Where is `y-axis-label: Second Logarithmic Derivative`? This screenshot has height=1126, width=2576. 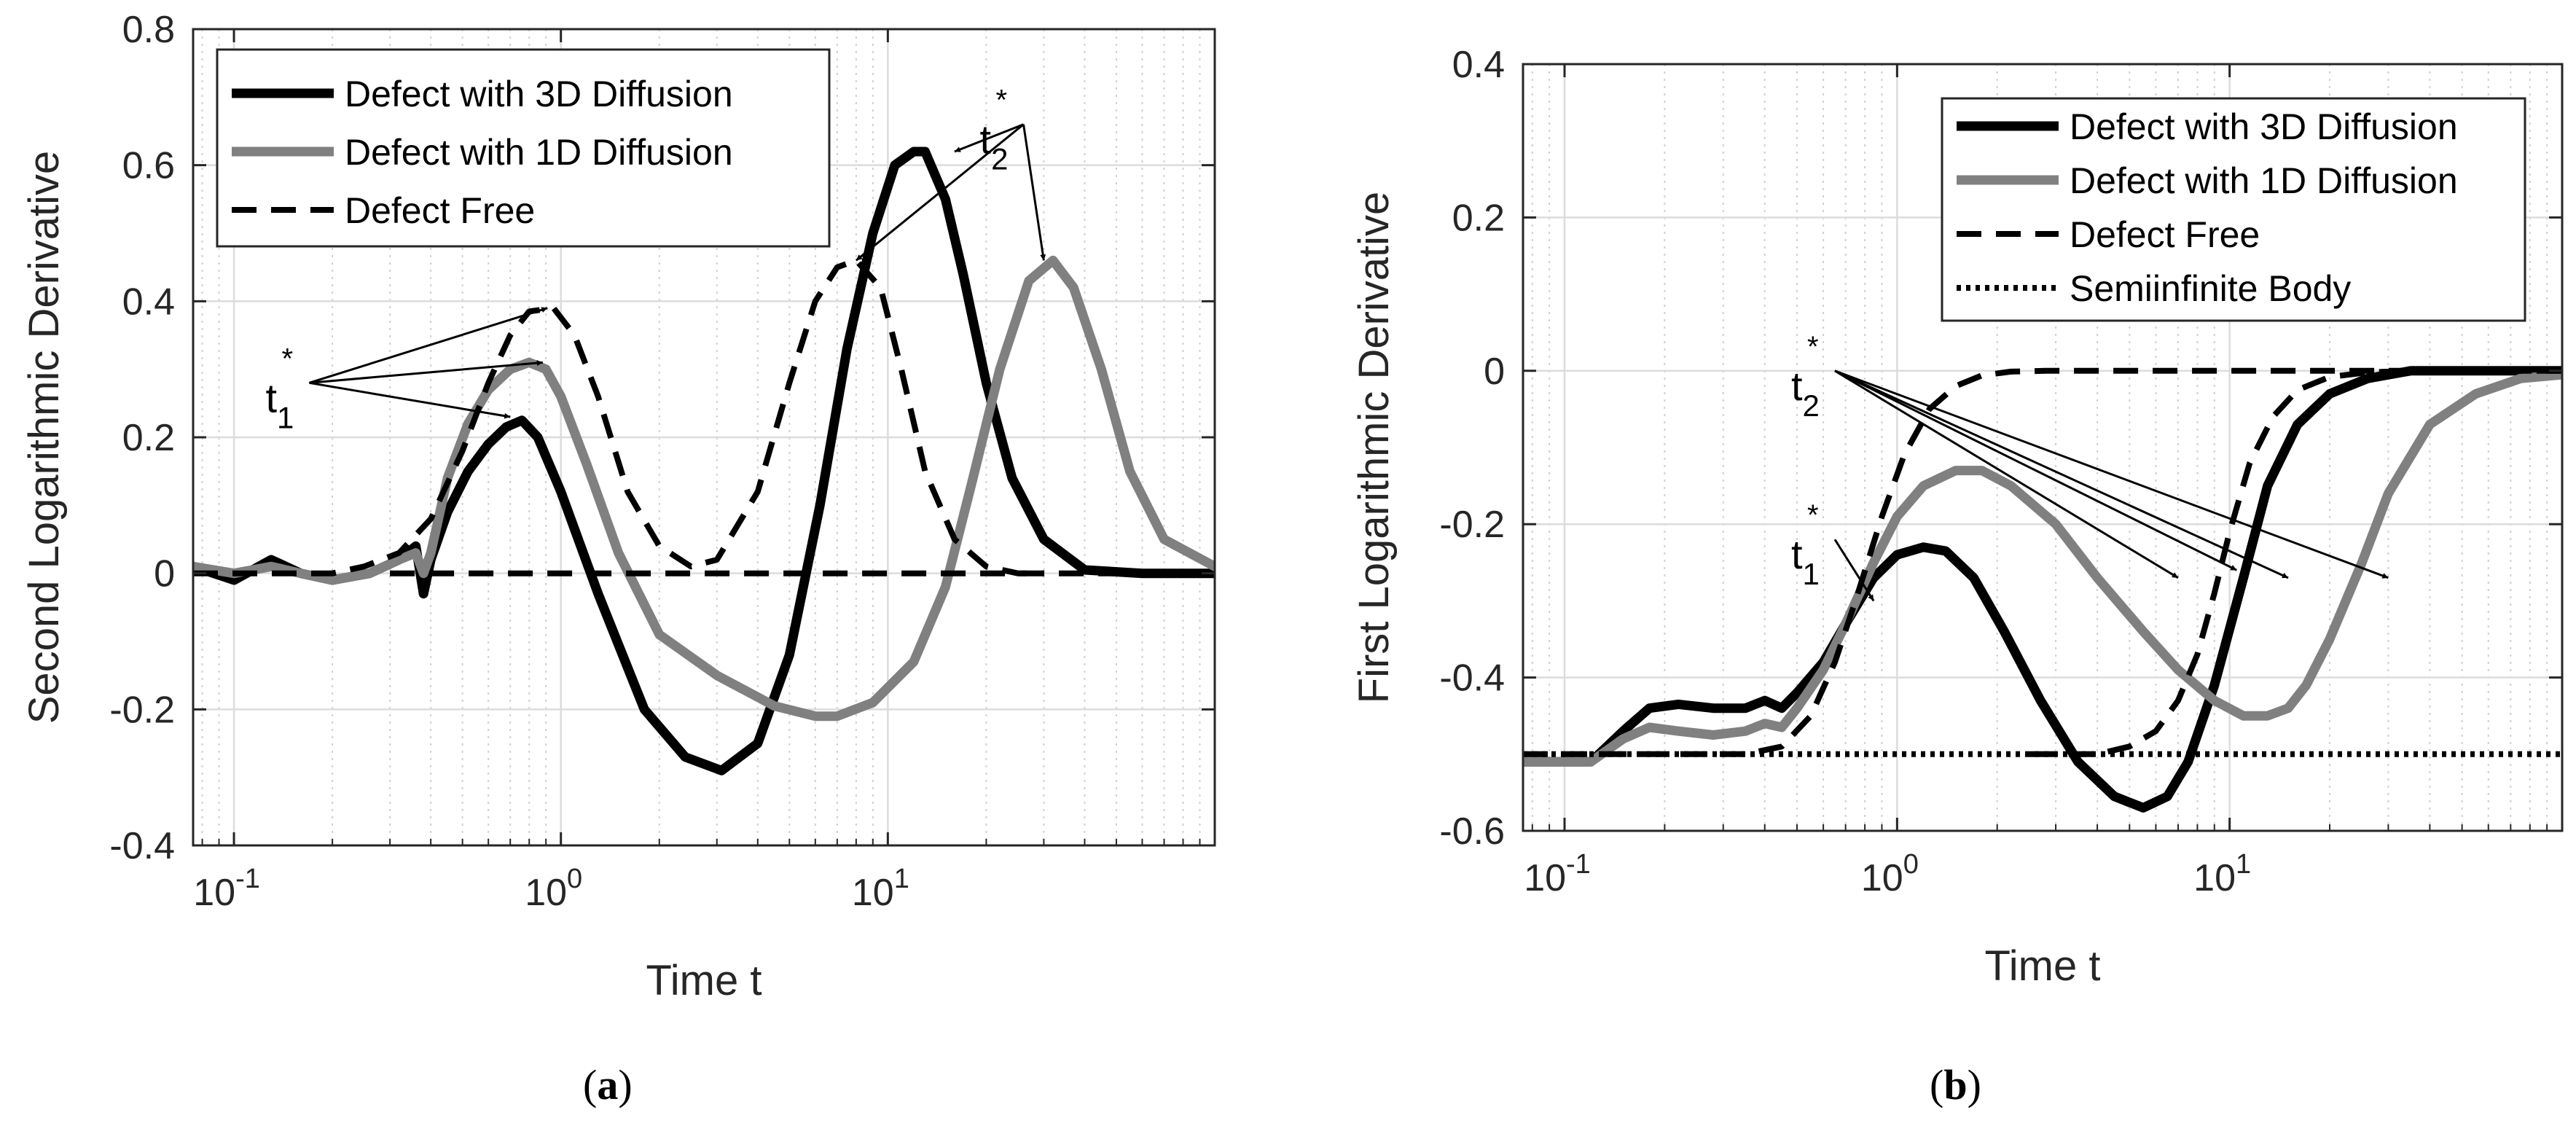
y-axis-label: Second Logarithmic Derivative is located at coordinates (44, 437).